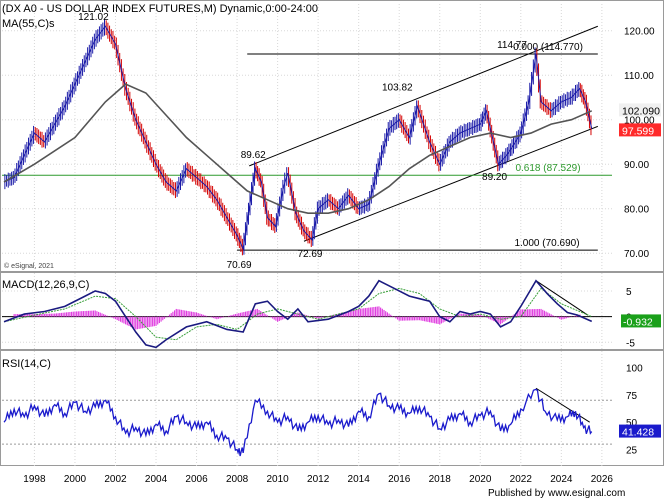 The width and height of the screenshot is (664, 500). What do you see at coordinates (26, 364) in the screenshot?
I see `rsi-panel-title: RSI(14,C)` at bounding box center [26, 364].